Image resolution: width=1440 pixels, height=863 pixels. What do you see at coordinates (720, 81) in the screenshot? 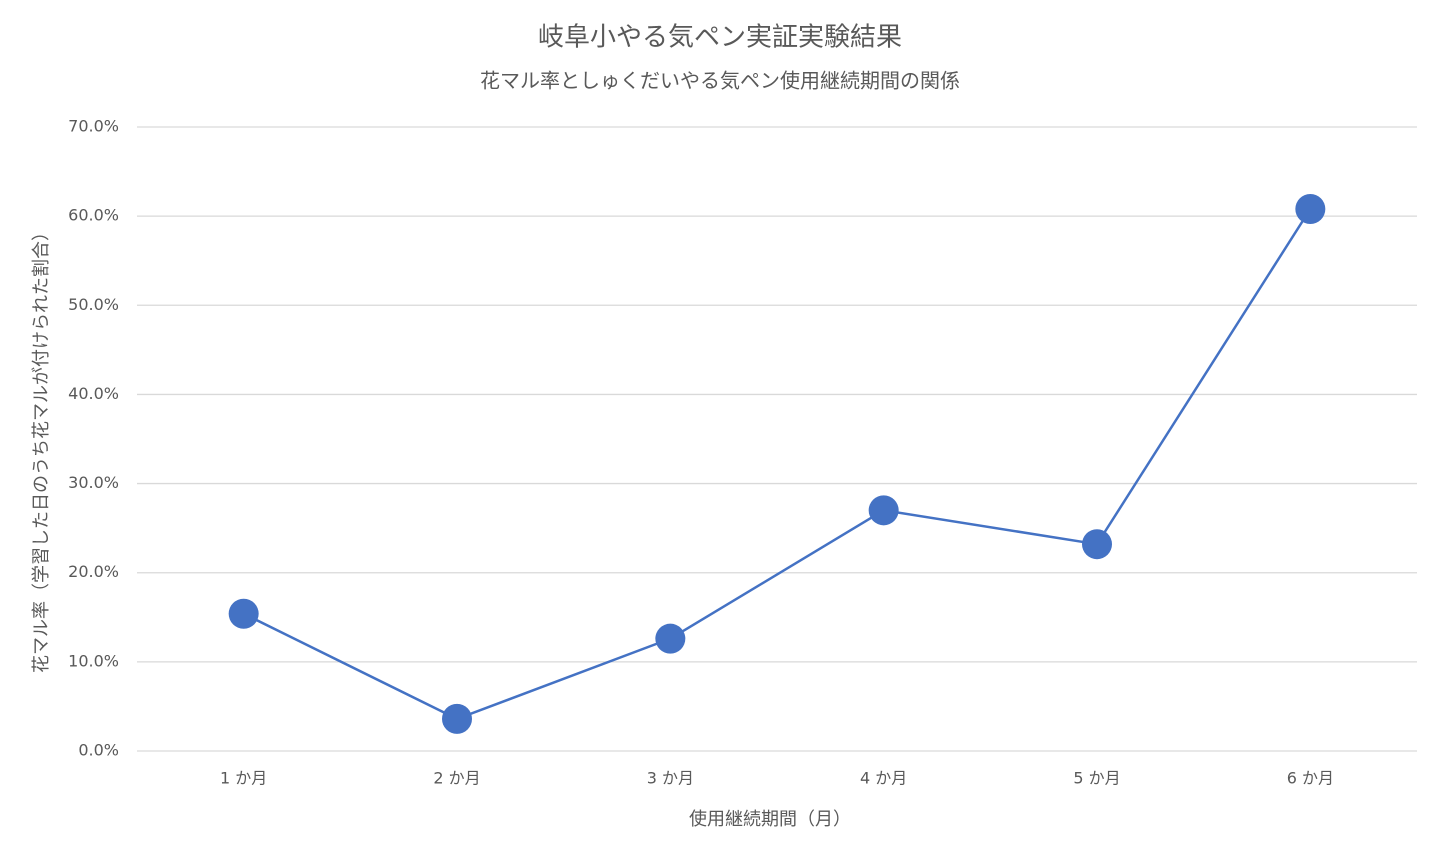
I see `chart-subtitle: 花マル率としゅくだいやる気ペン使用継続期間の関係` at bounding box center [720, 81].